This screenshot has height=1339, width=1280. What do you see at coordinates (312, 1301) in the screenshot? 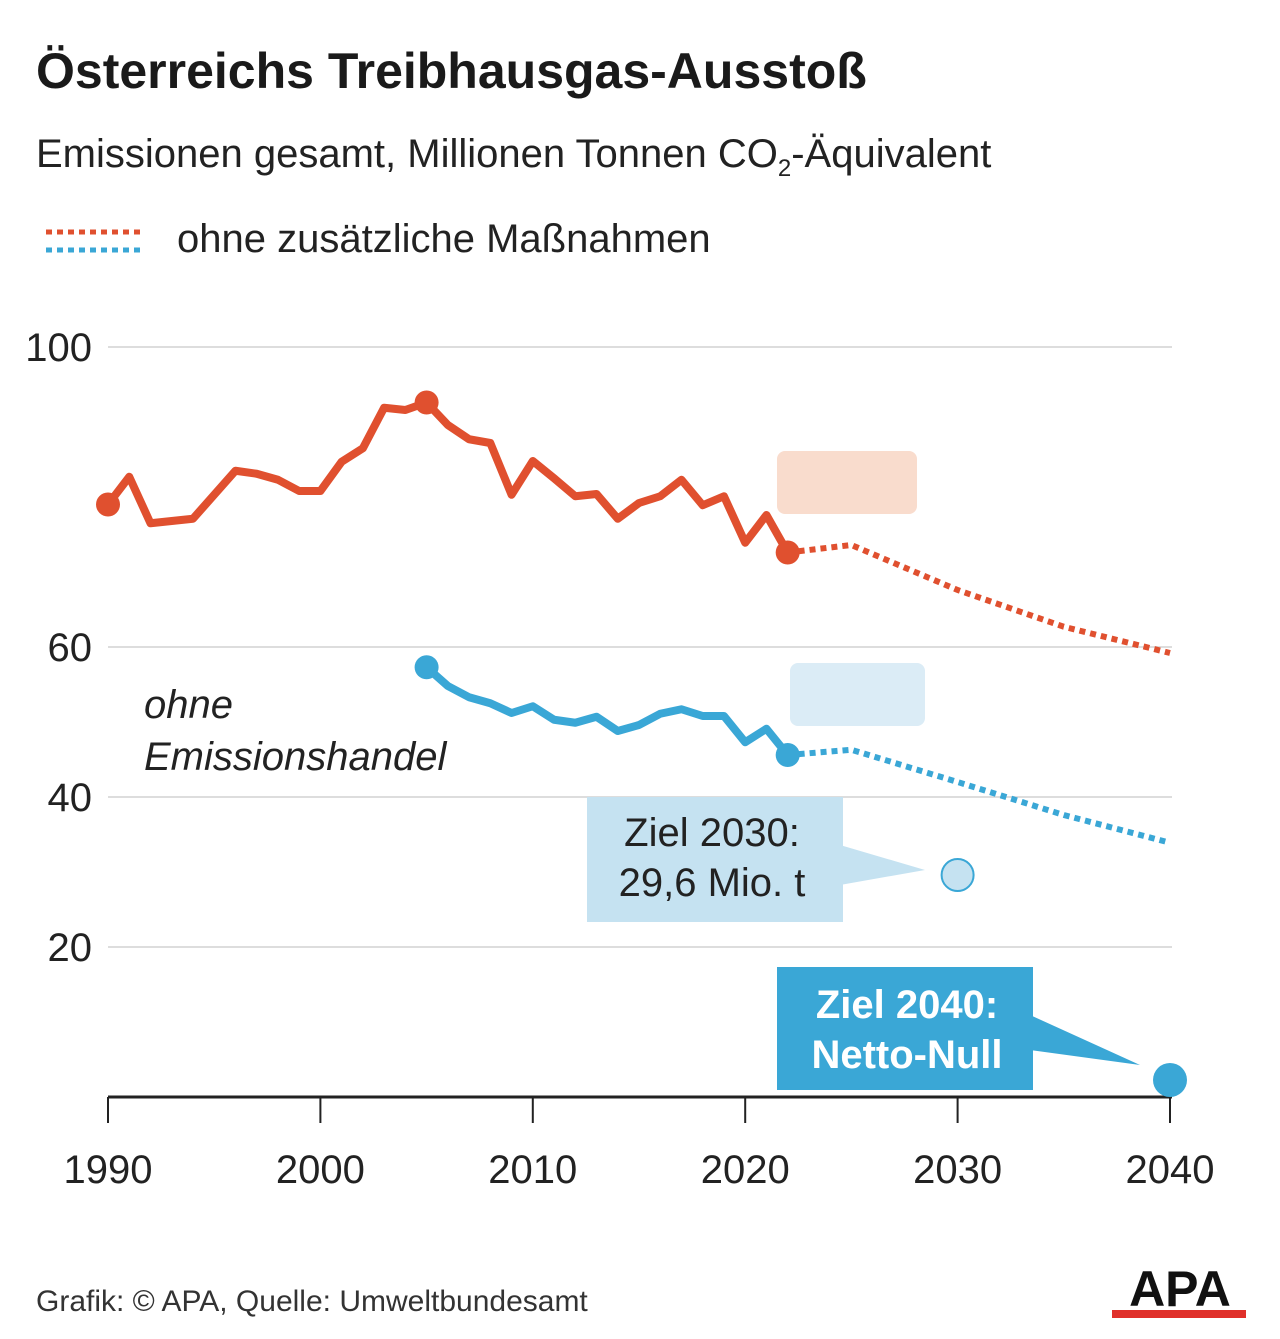
I see `source-footer: Grafik: © APA, Quelle: Umweltbundesamt` at bounding box center [312, 1301].